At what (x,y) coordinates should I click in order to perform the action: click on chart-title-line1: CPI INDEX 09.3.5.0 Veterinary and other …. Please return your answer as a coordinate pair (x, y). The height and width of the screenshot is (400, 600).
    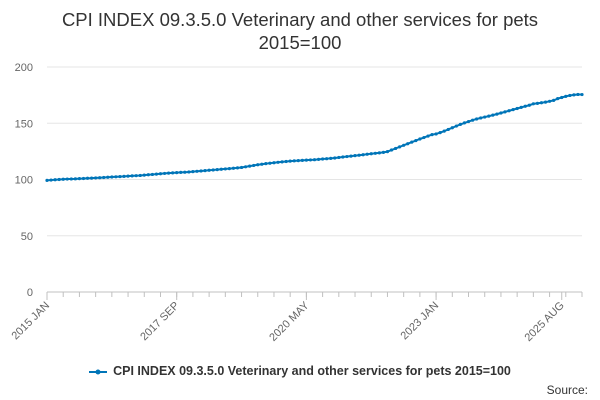
    Looking at the image, I should click on (300, 19).